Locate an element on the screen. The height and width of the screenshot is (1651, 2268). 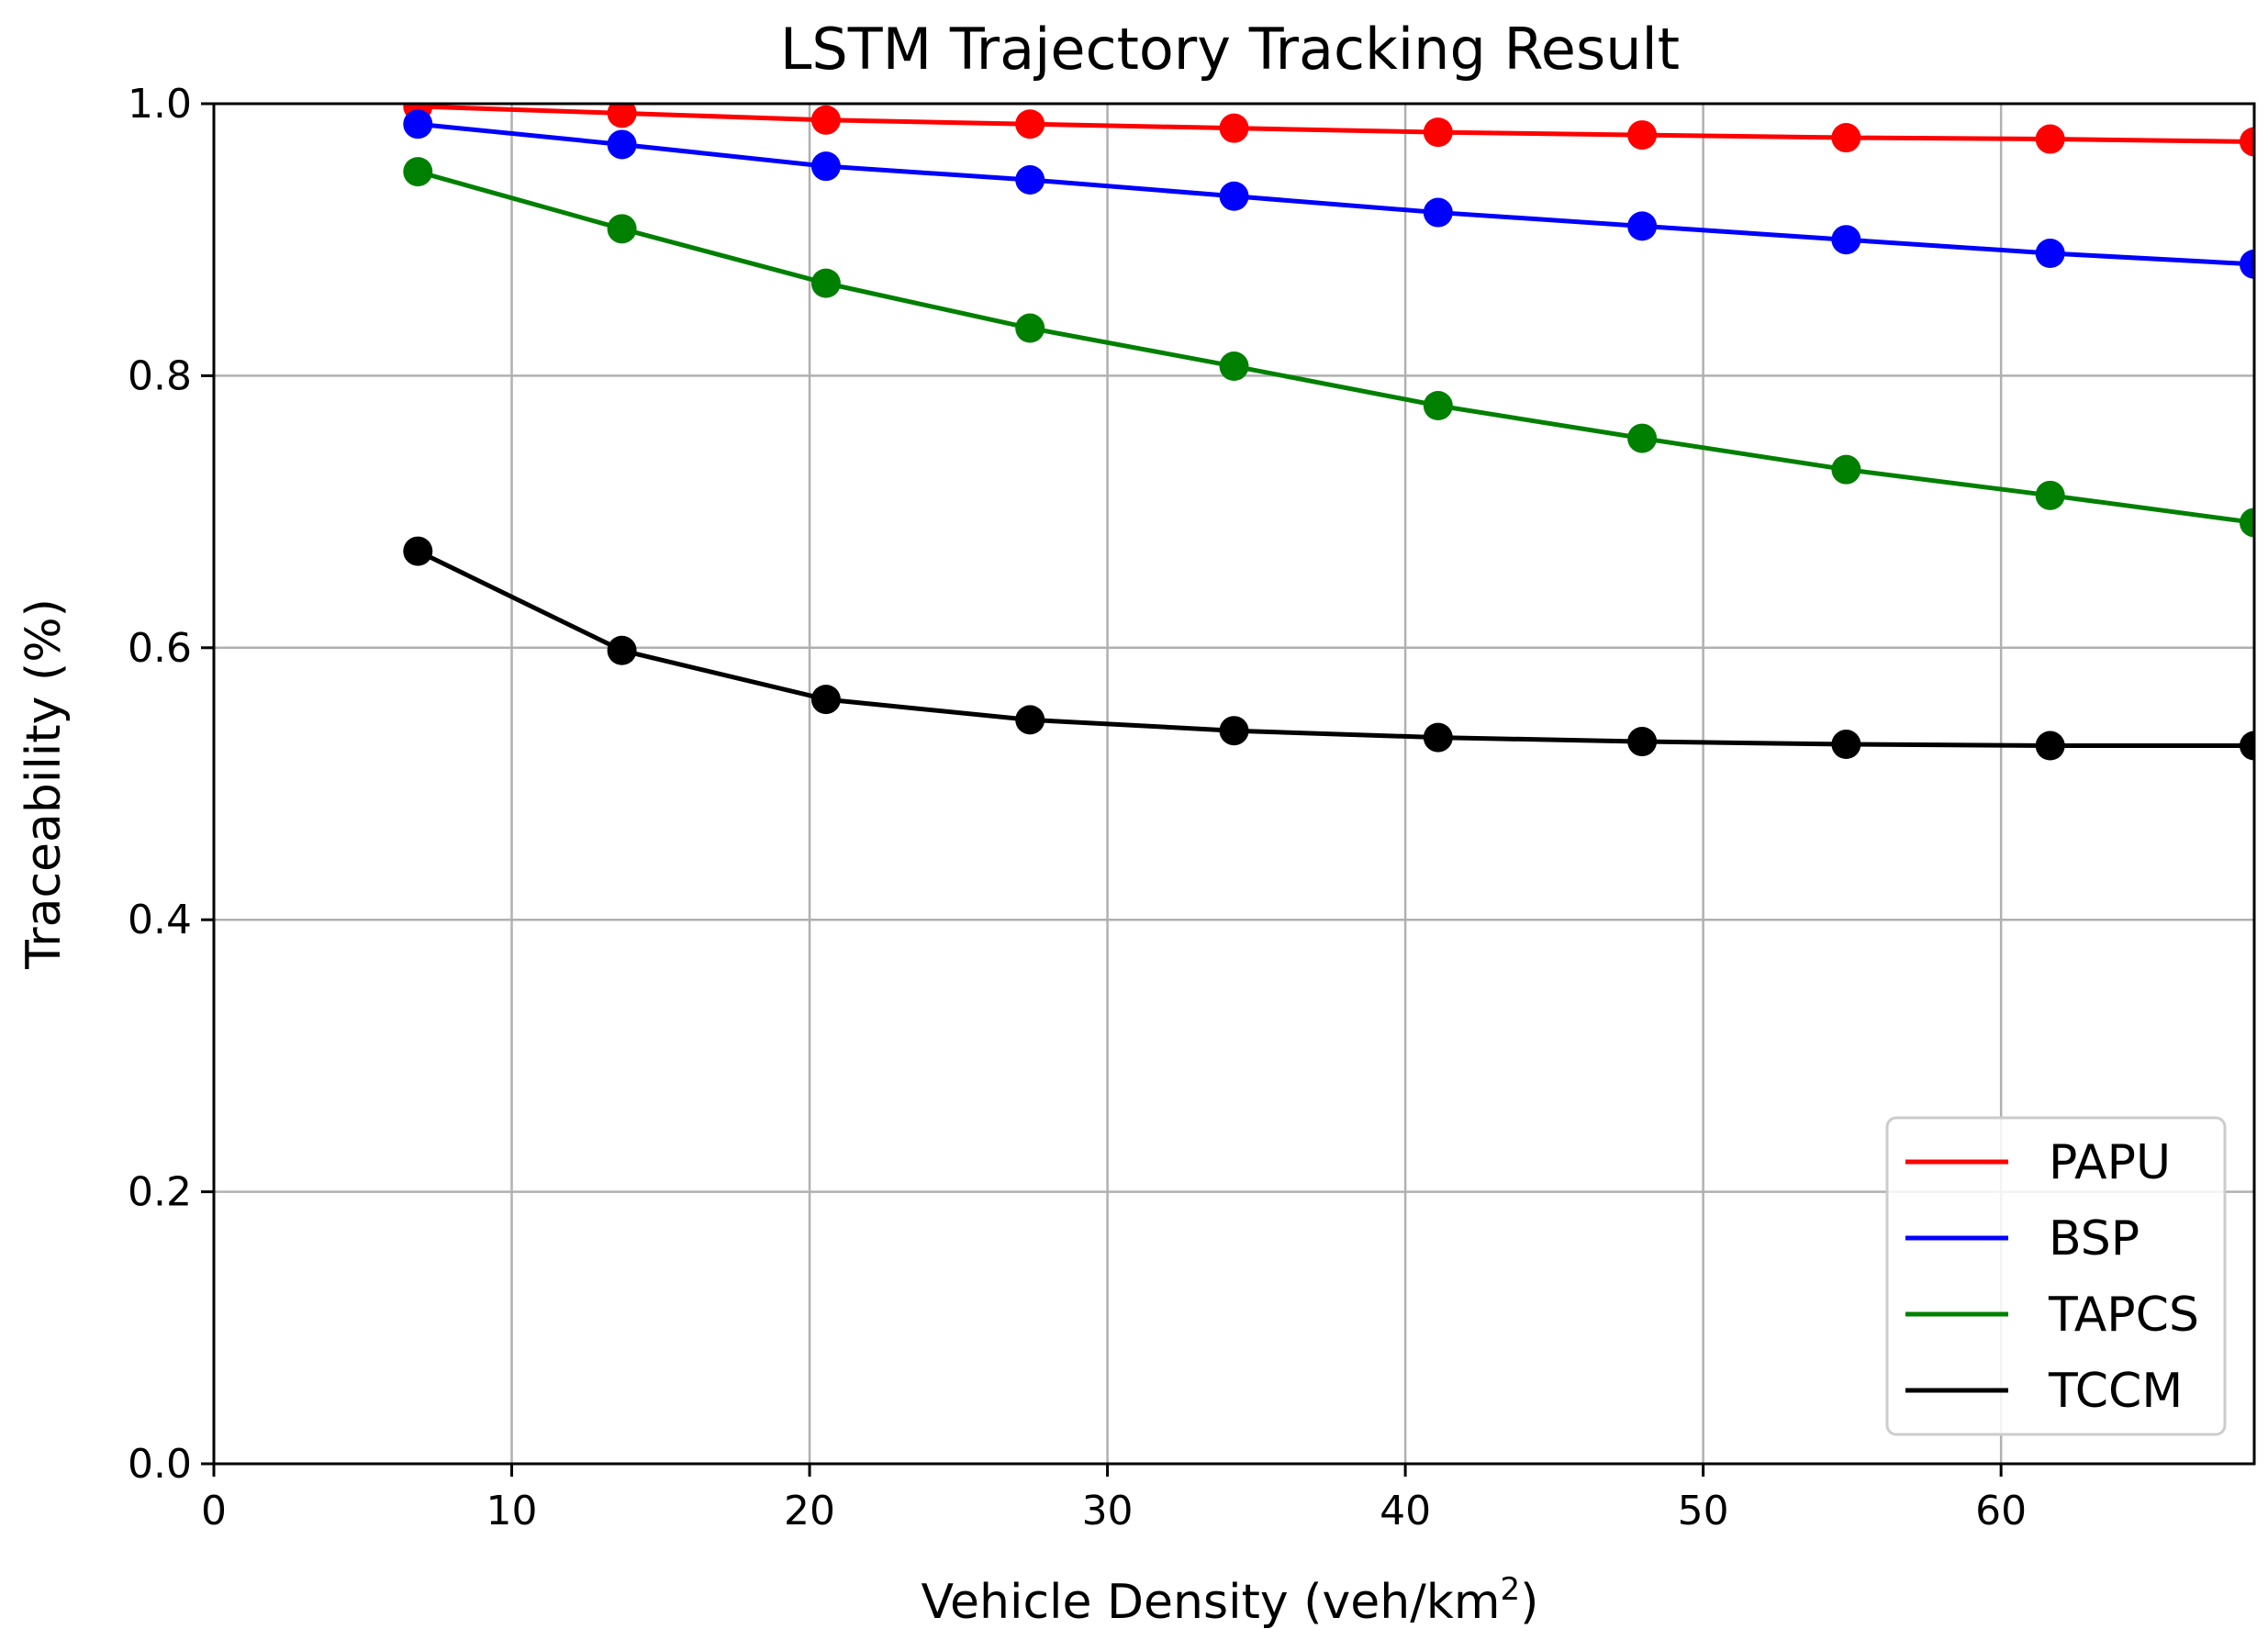
legend-label-bsp: BSP is located at coordinates (2094, 1238).